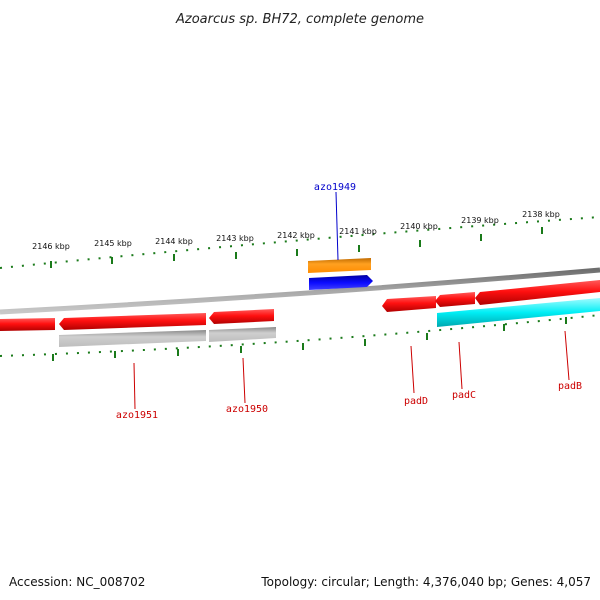 The image size is (600, 600). What do you see at coordinates (77, 582) in the screenshot?
I see `accession-text: Accession: NC_008702` at bounding box center [77, 582].